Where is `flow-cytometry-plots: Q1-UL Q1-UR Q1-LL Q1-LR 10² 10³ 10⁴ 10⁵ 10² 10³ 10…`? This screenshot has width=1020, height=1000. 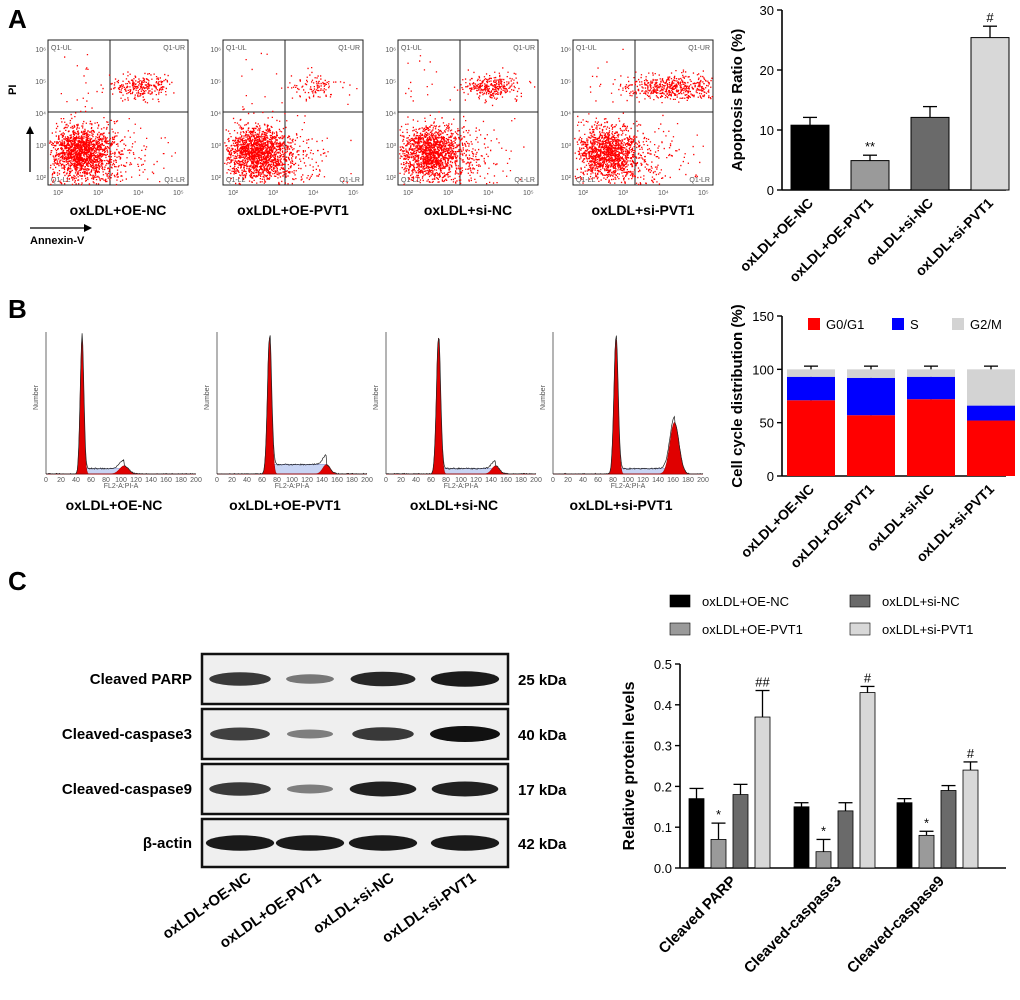 flow-cytometry-plots: Q1-UL Q1-UR Q1-LL Q1-LR 10² 10³ 10⁴ 10⁵ 10² 10³ 10… is located at coordinates (360, 143).